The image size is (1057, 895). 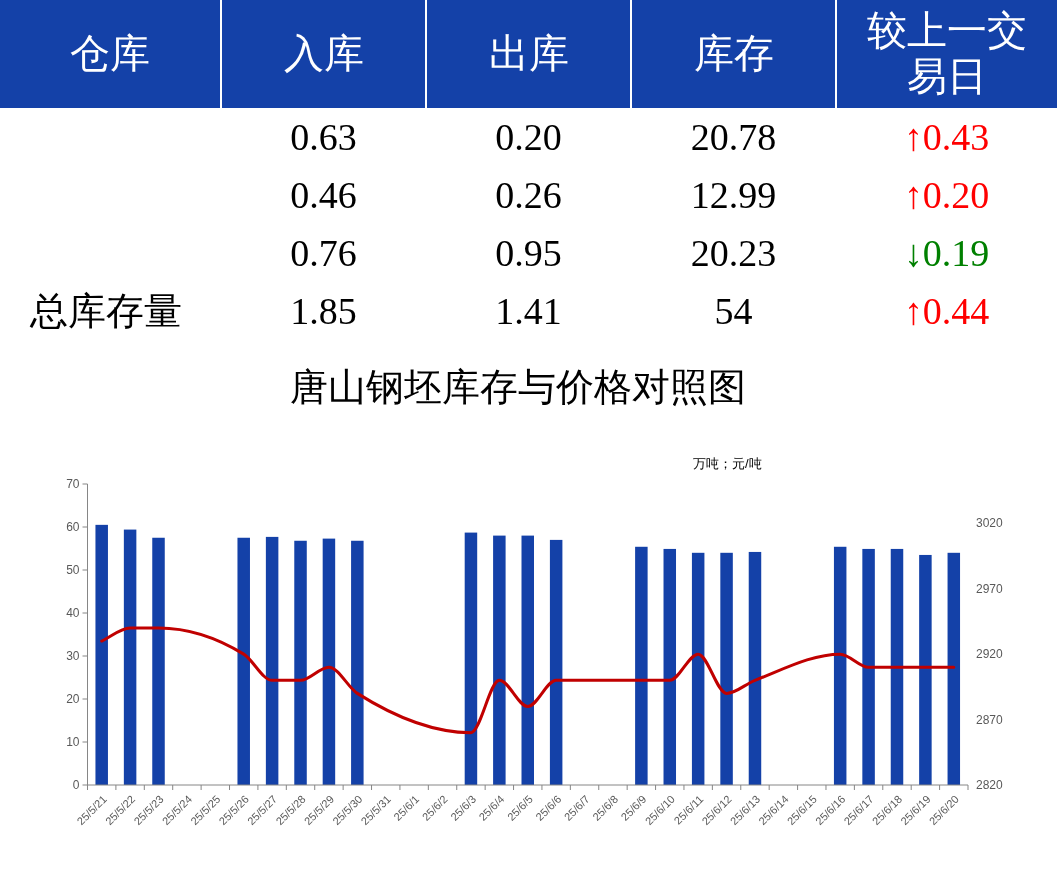 What do you see at coordinates (528, 253) in the screenshot?
I see `data-label: 0.95` at bounding box center [528, 253].